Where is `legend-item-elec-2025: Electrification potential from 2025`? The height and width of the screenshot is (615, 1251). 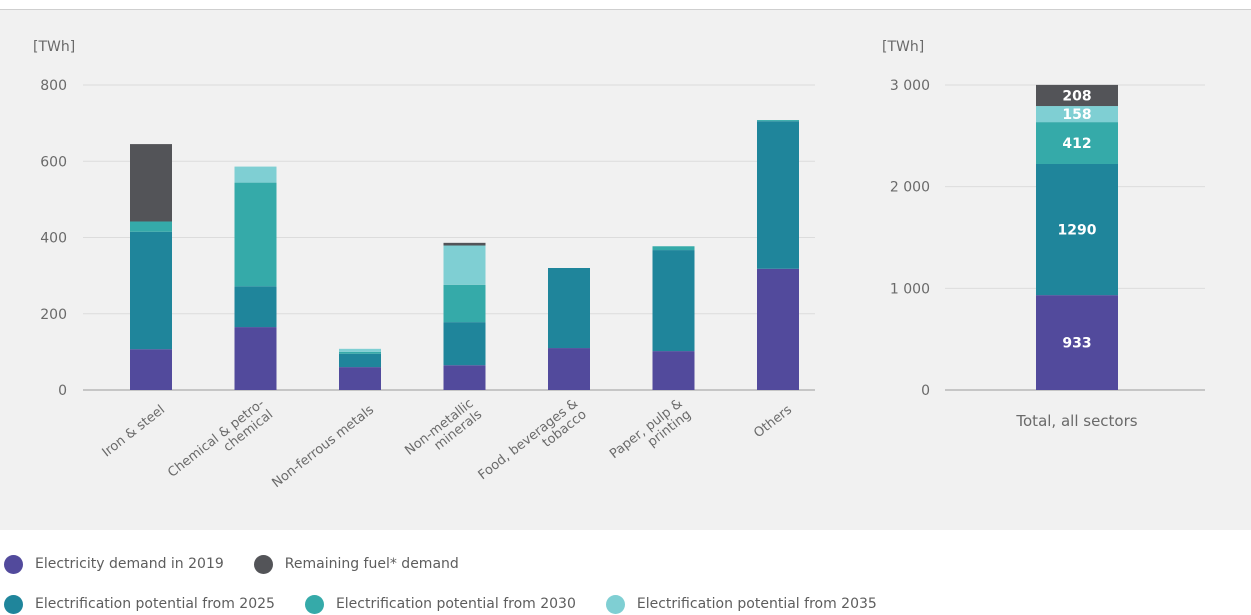 legend-item-elec-2025: Electrification potential from 2025 is located at coordinates (139, 604).